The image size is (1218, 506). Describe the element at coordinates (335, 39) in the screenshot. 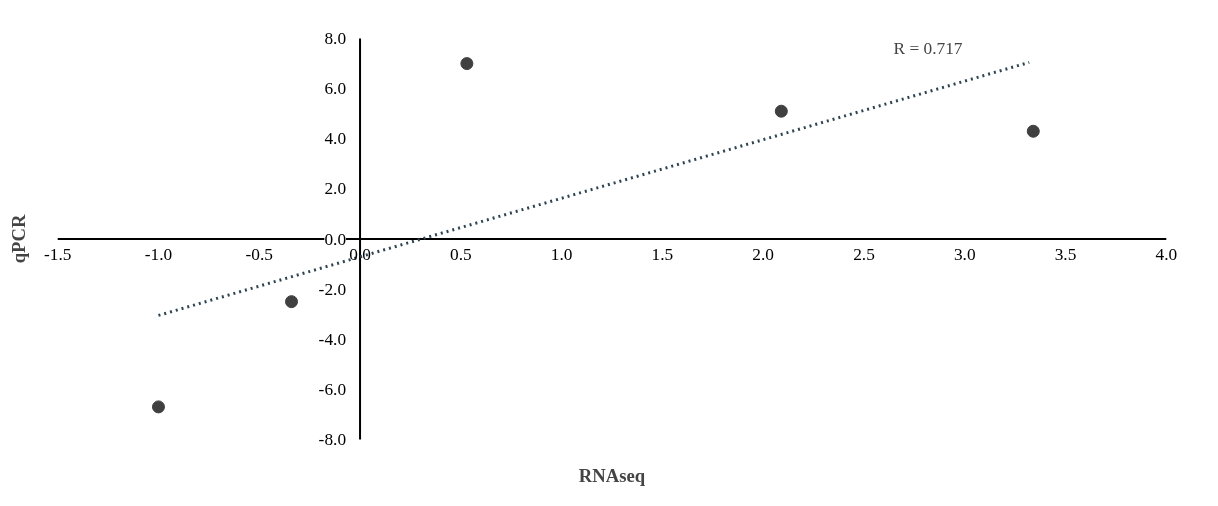

I see `y-tick-label: 8.0` at that location.